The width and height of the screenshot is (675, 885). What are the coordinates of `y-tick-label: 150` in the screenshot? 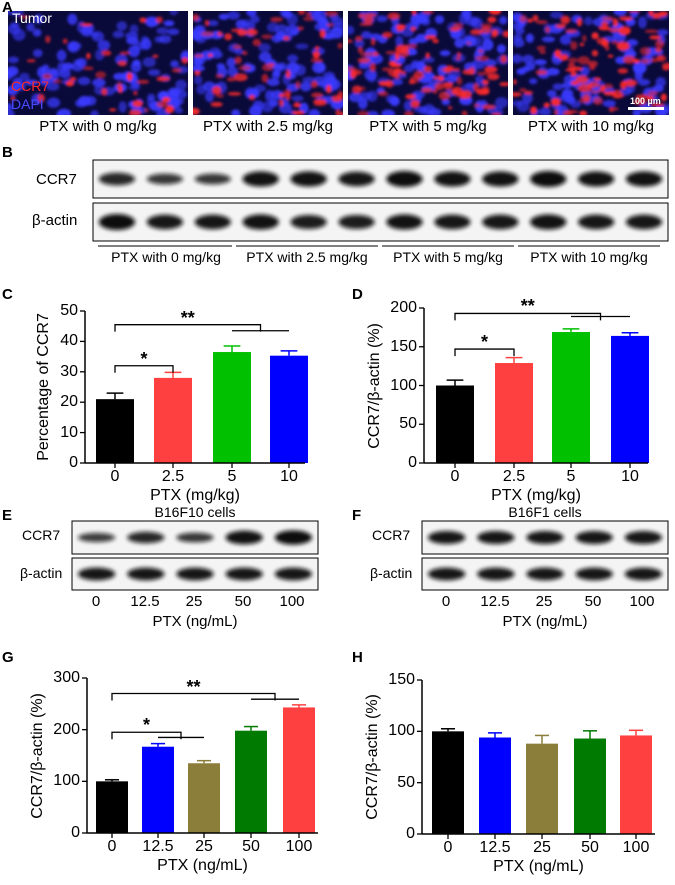 It's located at (403, 346).